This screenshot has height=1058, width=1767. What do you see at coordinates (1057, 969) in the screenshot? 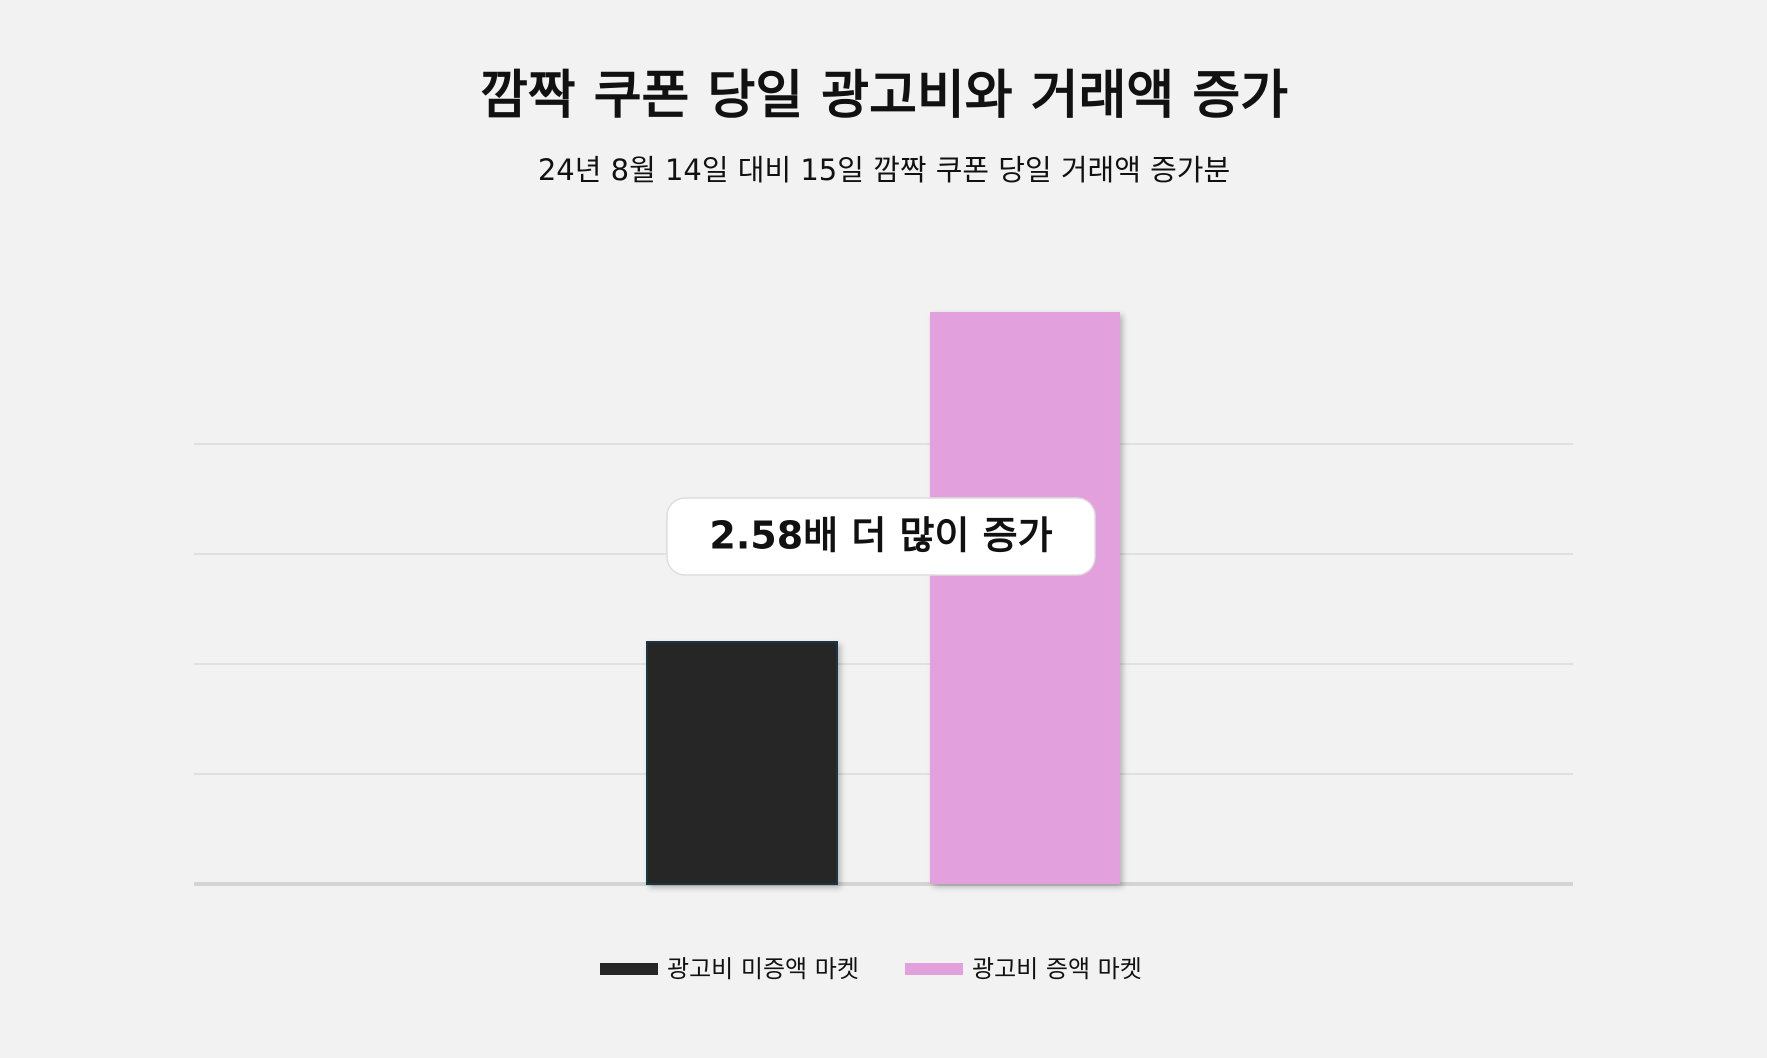
I see `legend-label: 광고비 증액 마켓` at bounding box center [1057, 969].